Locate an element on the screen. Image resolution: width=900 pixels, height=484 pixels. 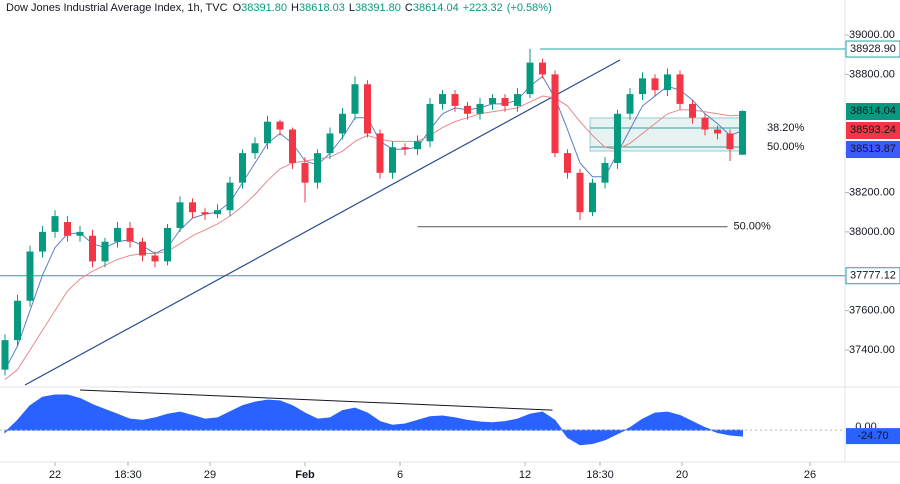
price-label: 38513.87 is located at coordinates (873, 149).